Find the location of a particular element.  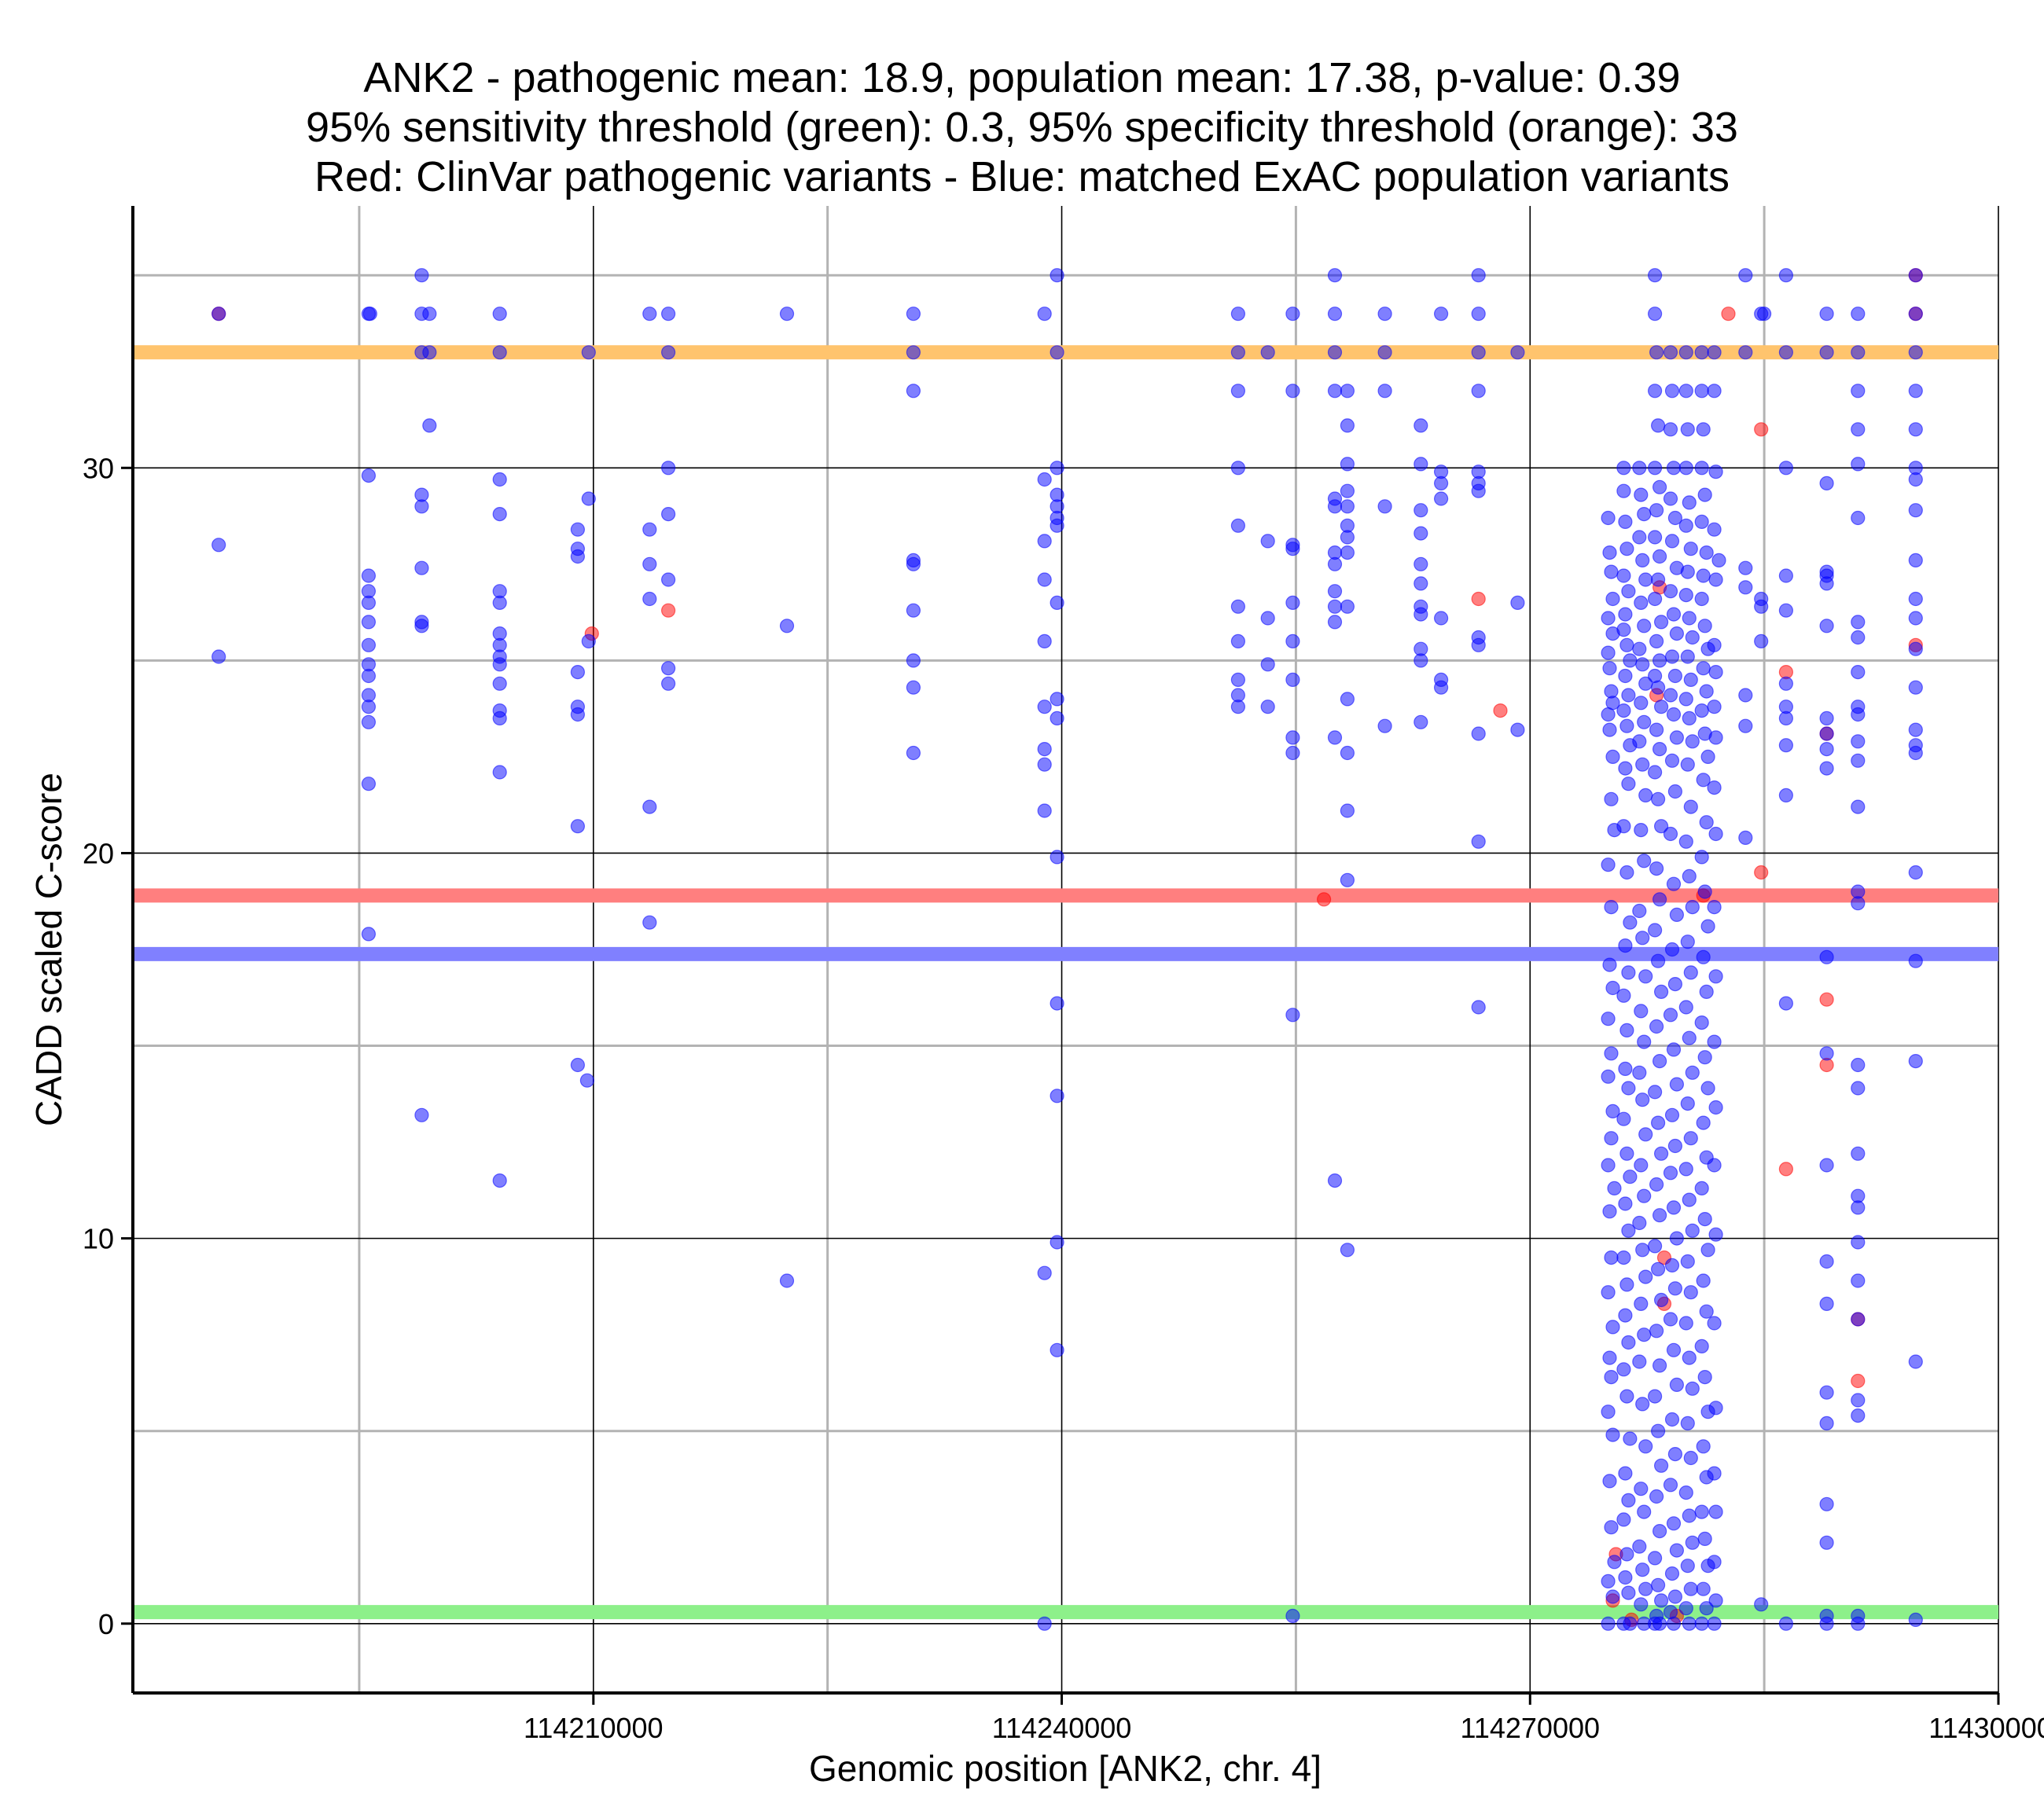

y-axis-label: CADD scaled C-score is located at coordinates (49, 949).